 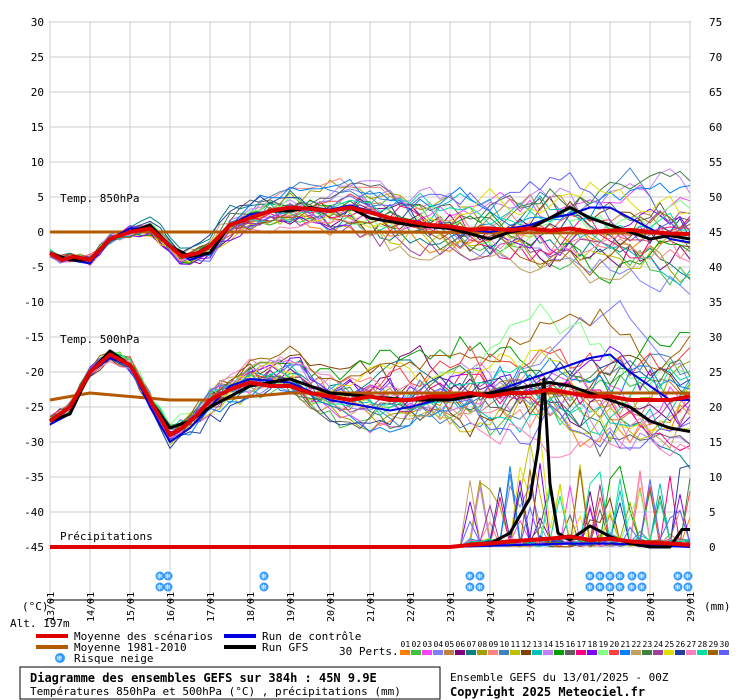 I want to click on altitude-label: Alt. 197m, so click(x=40, y=623).